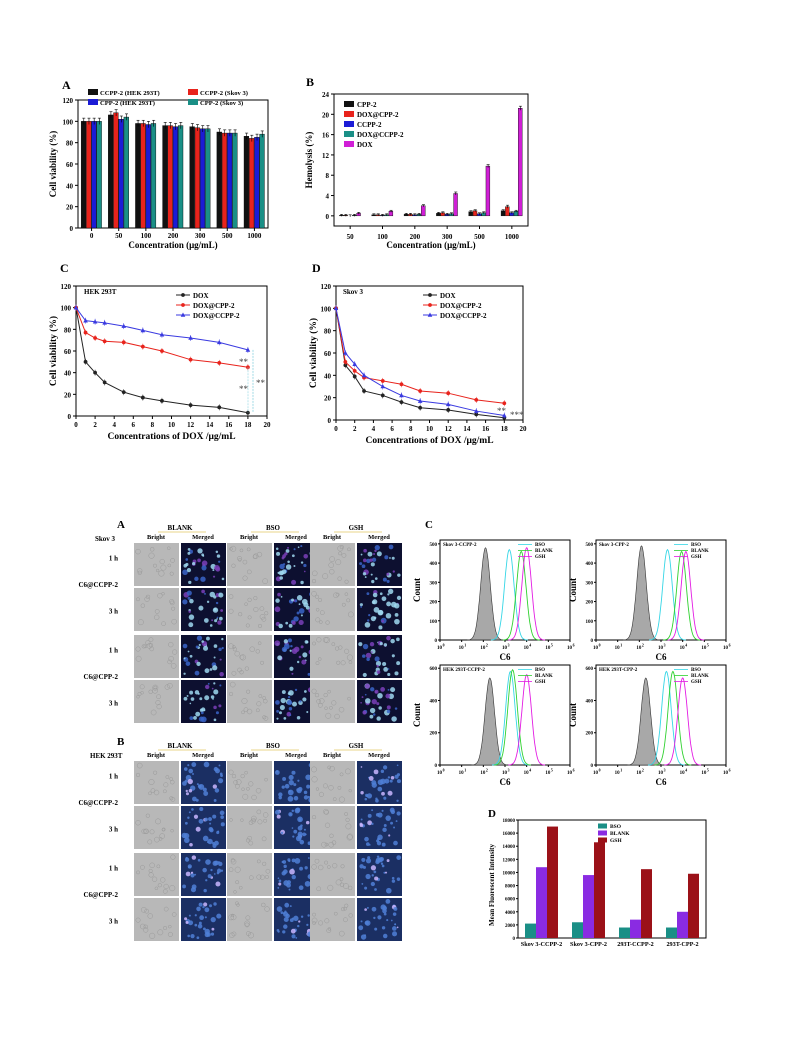 Image resolution: width=793 pixels, height=1057 pixels. What do you see at coordinates (509, 847) in the screenshot?
I see `y-tick-label: 14000` at bounding box center [509, 847].